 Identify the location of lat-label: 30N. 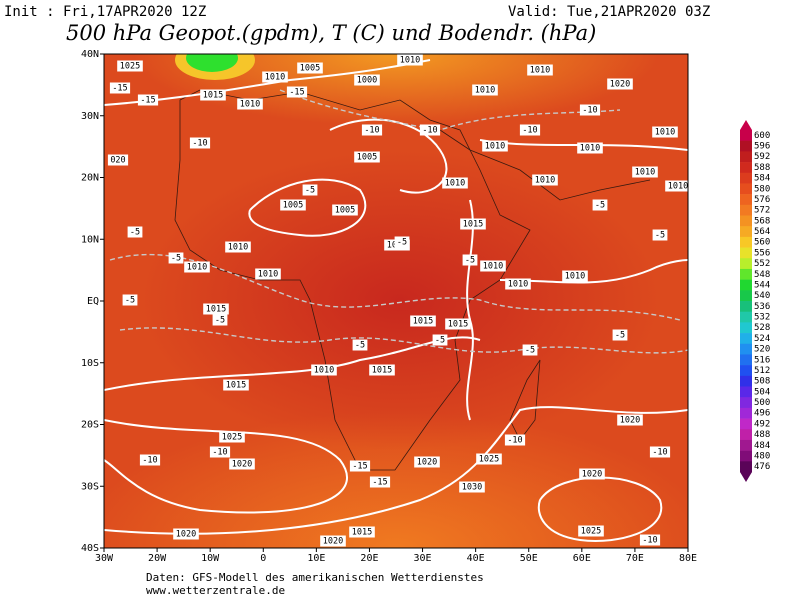
(90, 116).